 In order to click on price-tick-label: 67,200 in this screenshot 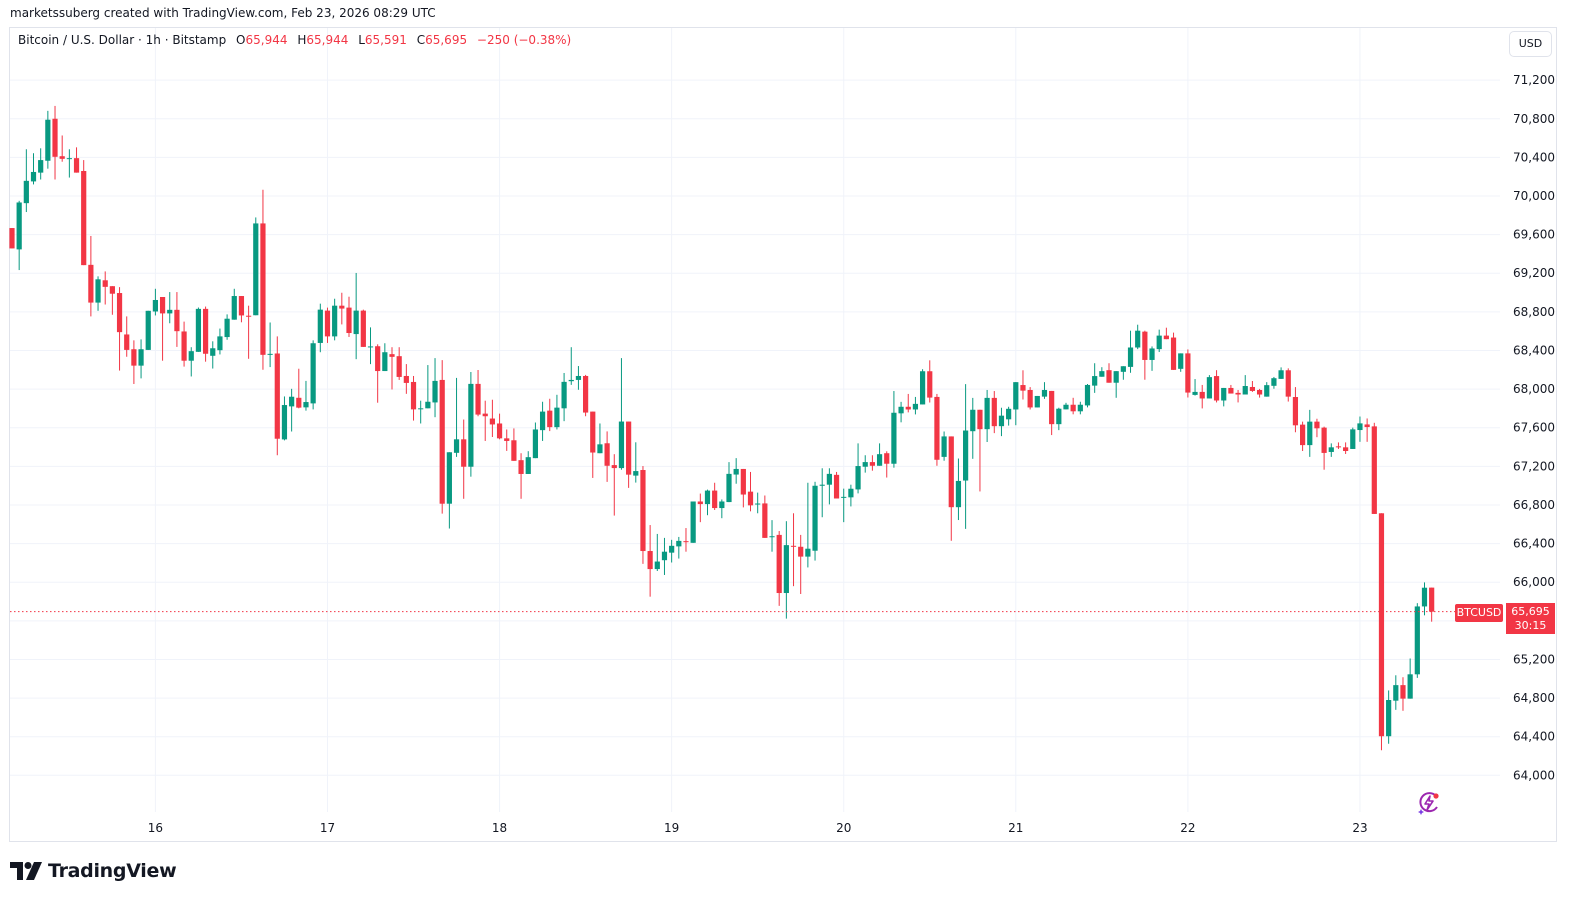, I will do `click(1534, 466)`.